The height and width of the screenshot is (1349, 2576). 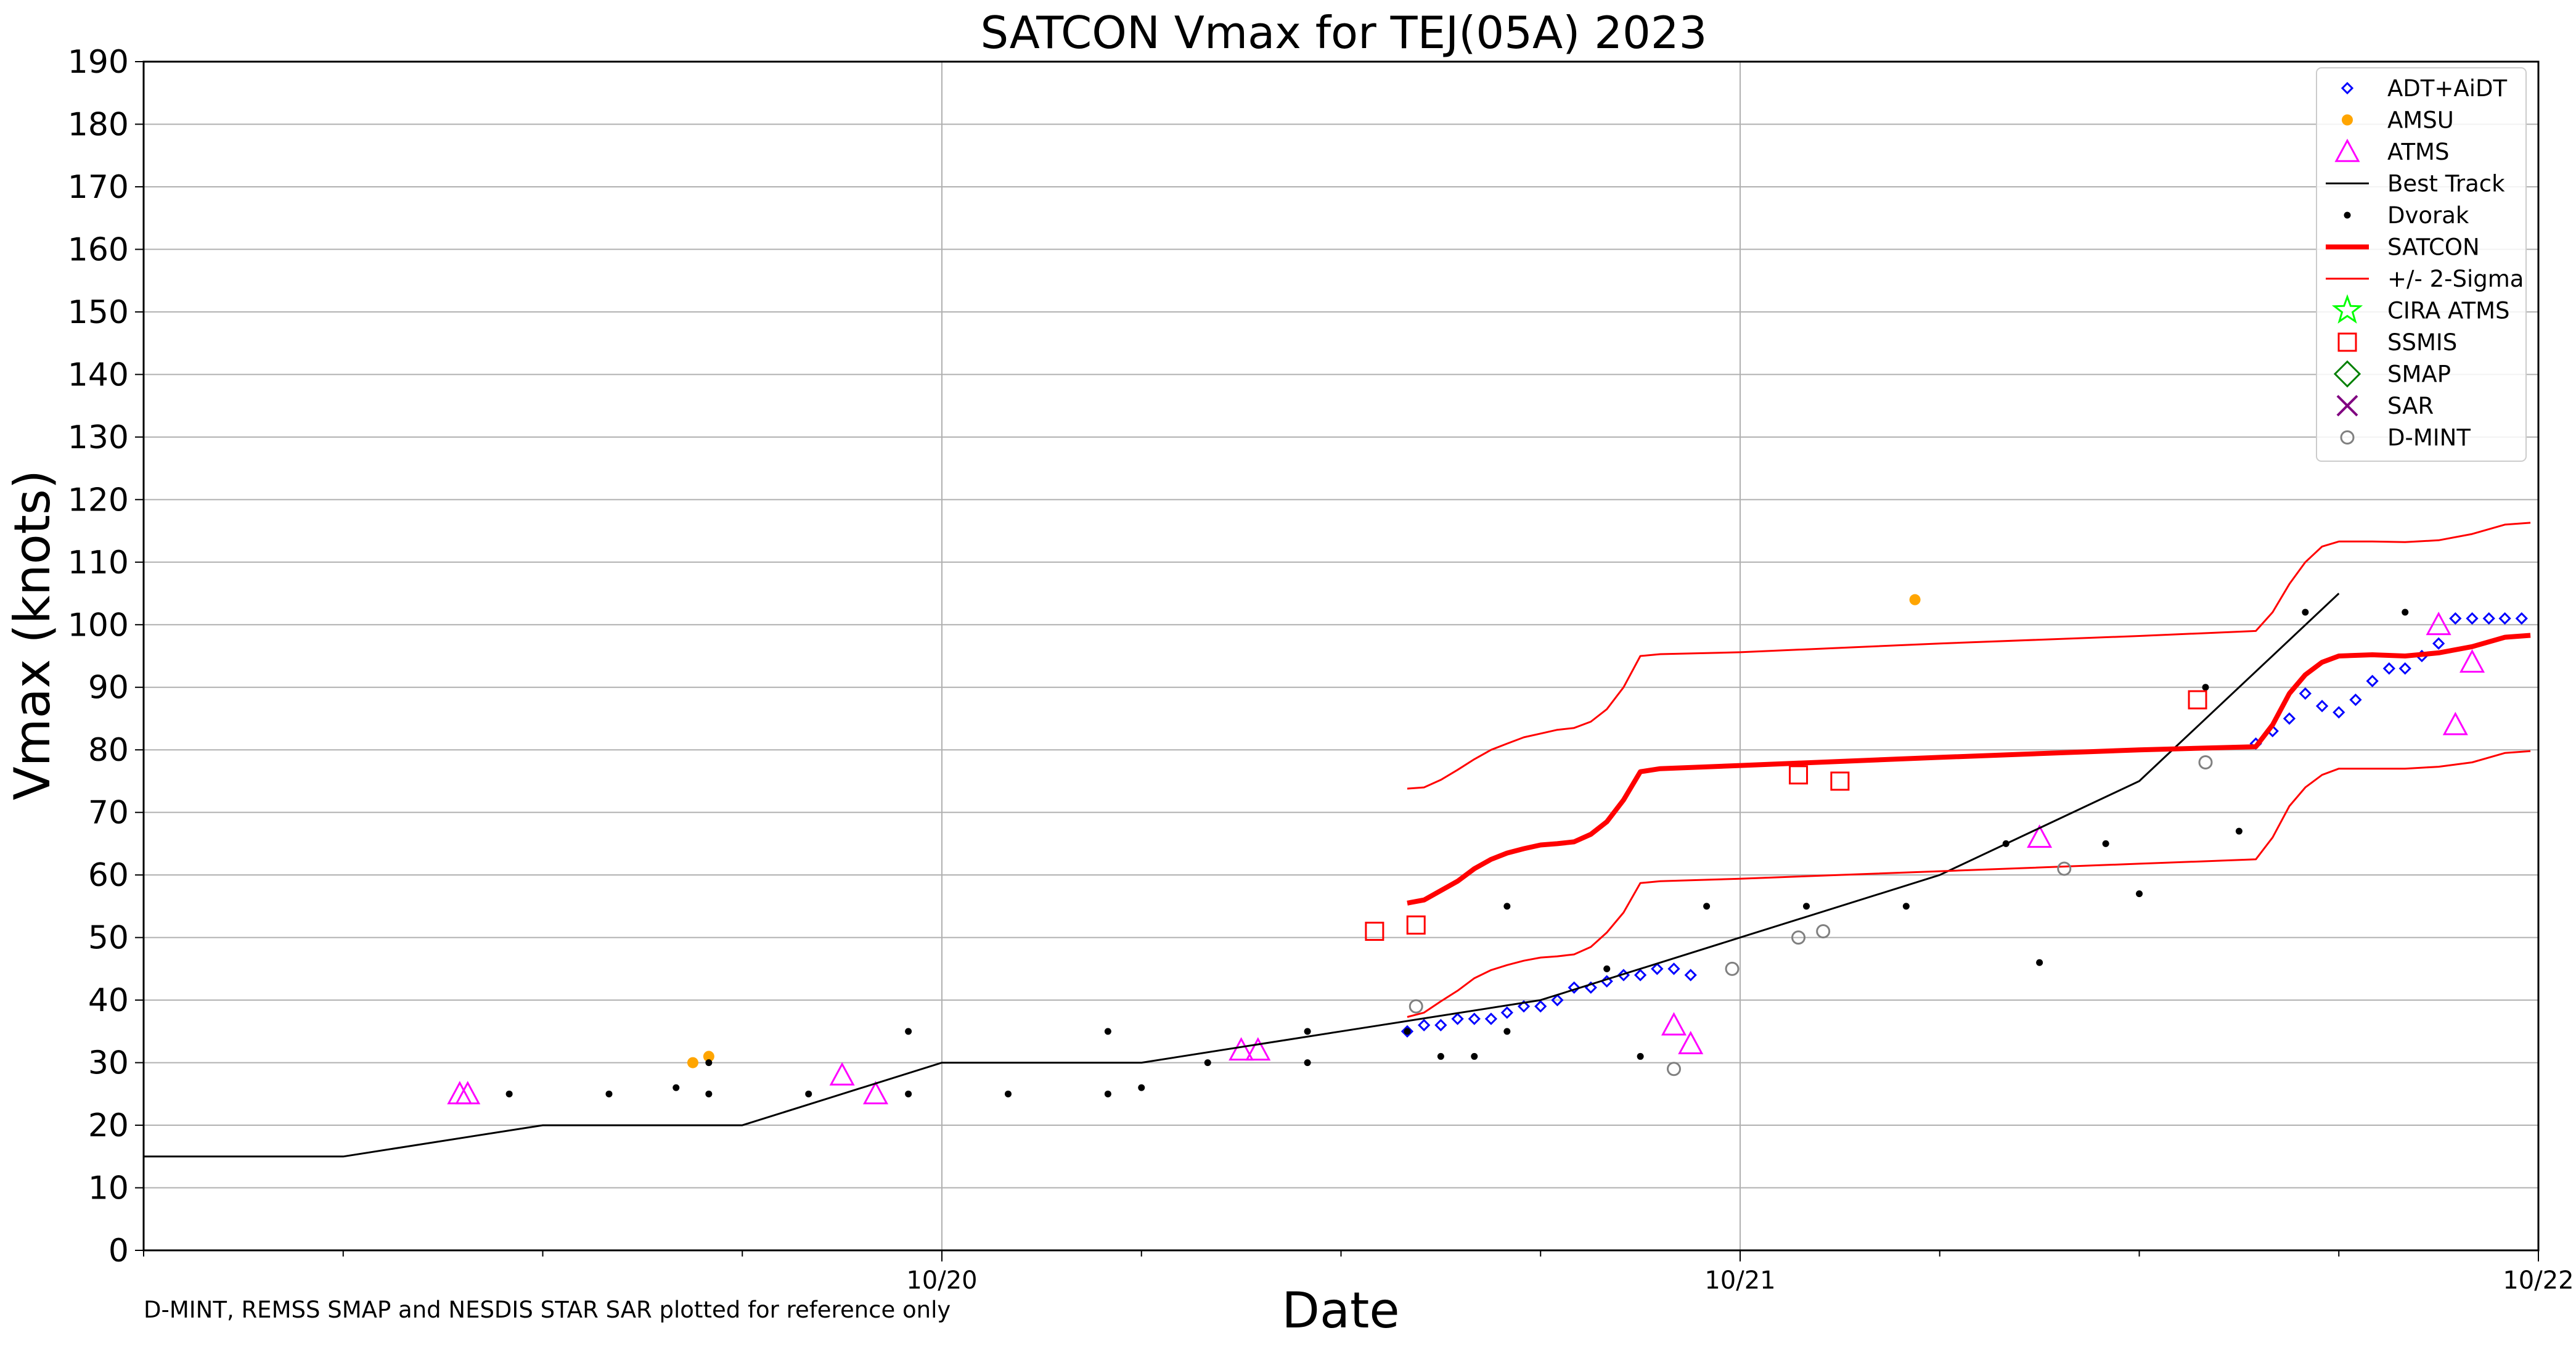 What do you see at coordinates (1786, 815) in the screenshot?
I see `series-ssmis` at bounding box center [1786, 815].